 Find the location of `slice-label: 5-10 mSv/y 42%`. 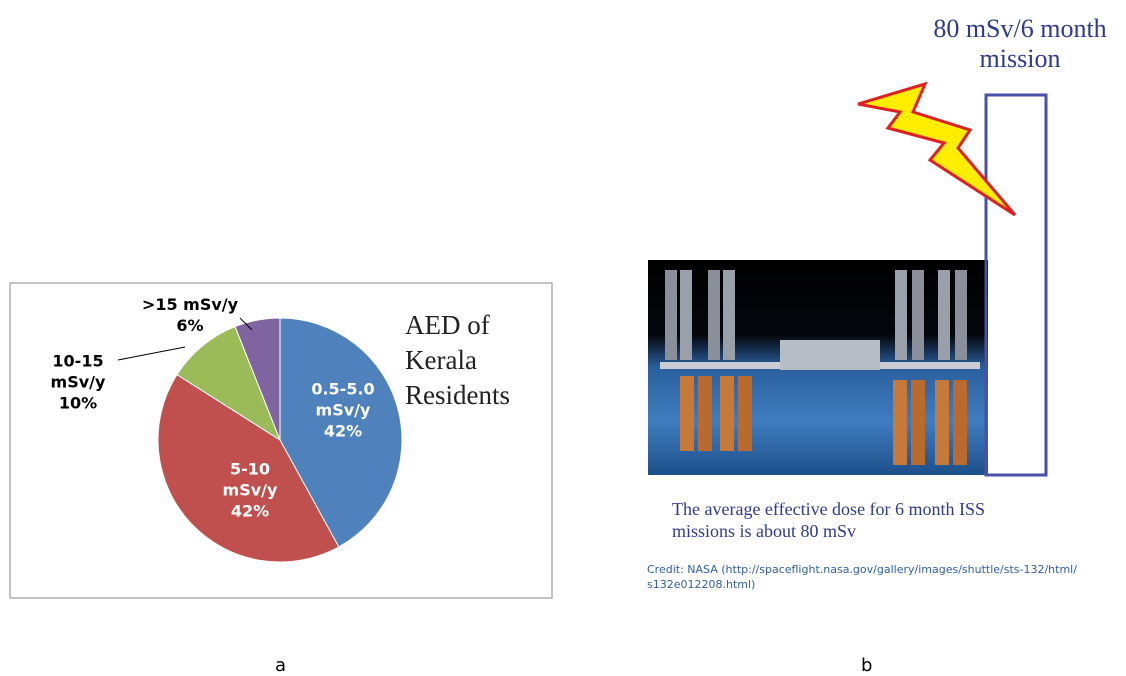

slice-label: 5-10 mSv/y 42% is located at coordinates (250, 490).